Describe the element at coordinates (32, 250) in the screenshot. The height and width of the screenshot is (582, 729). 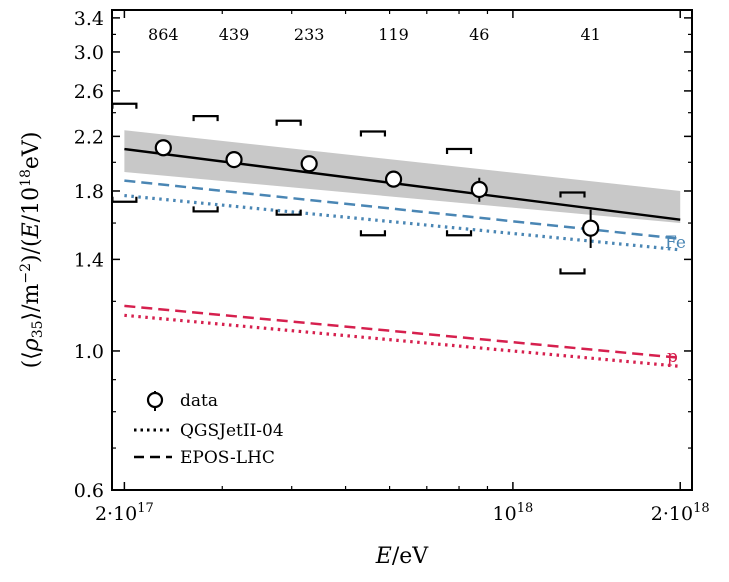
I see `y-axis-title: (⟨ρ35⟩/m−2)/(E/1018eV)` at that location.